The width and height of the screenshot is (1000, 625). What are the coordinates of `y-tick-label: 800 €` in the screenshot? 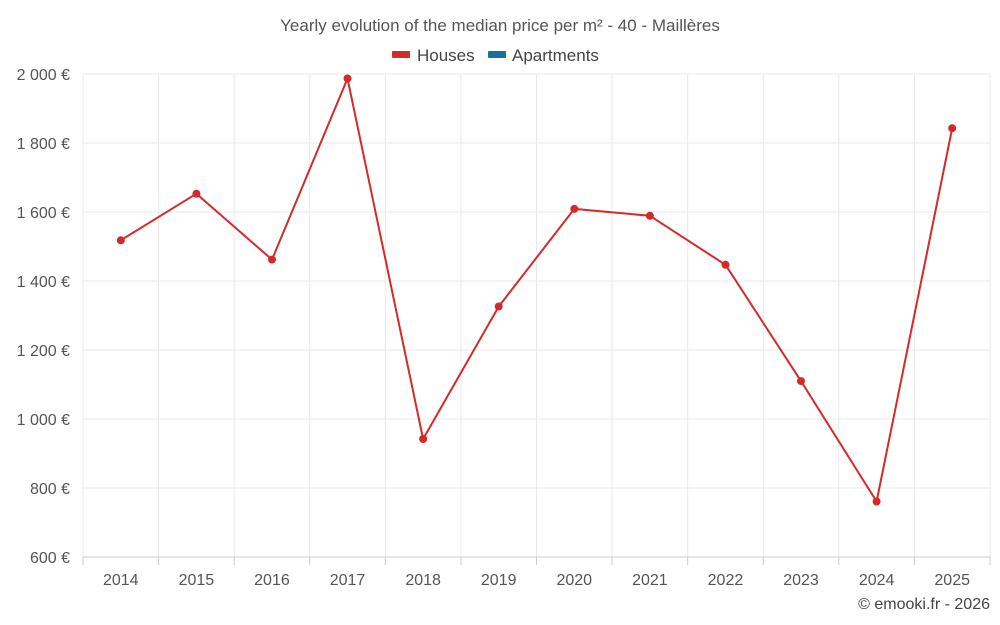 It's located at (50, 489).